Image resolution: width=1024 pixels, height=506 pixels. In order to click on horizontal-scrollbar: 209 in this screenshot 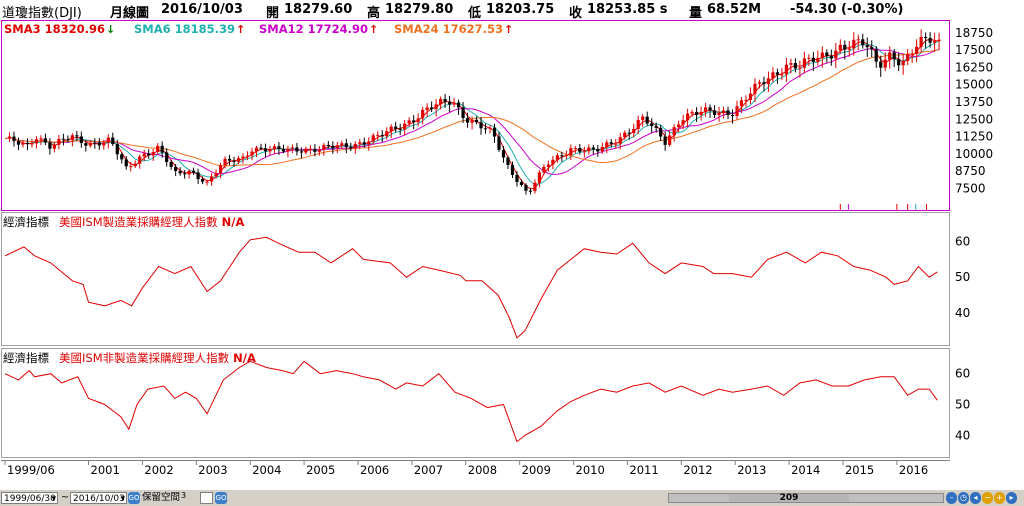, I will do `click(806, 498)`.